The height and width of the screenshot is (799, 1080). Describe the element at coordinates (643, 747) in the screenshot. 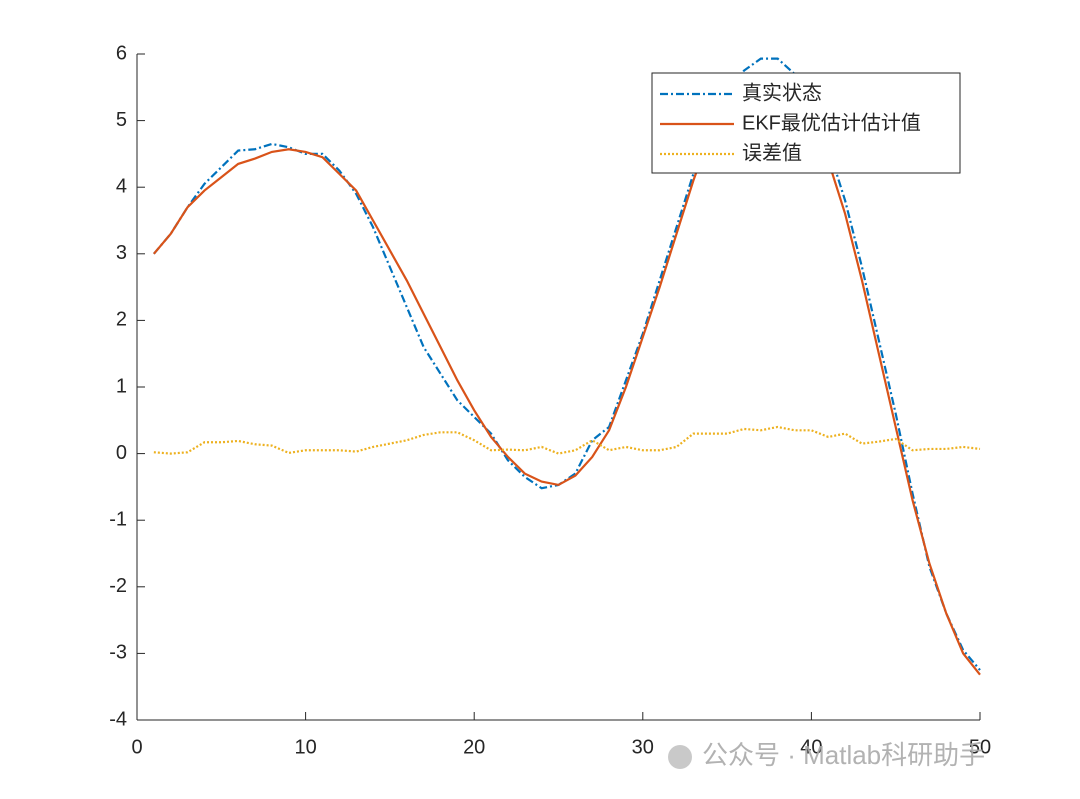

I see `x-tick-label: 30` at that location.